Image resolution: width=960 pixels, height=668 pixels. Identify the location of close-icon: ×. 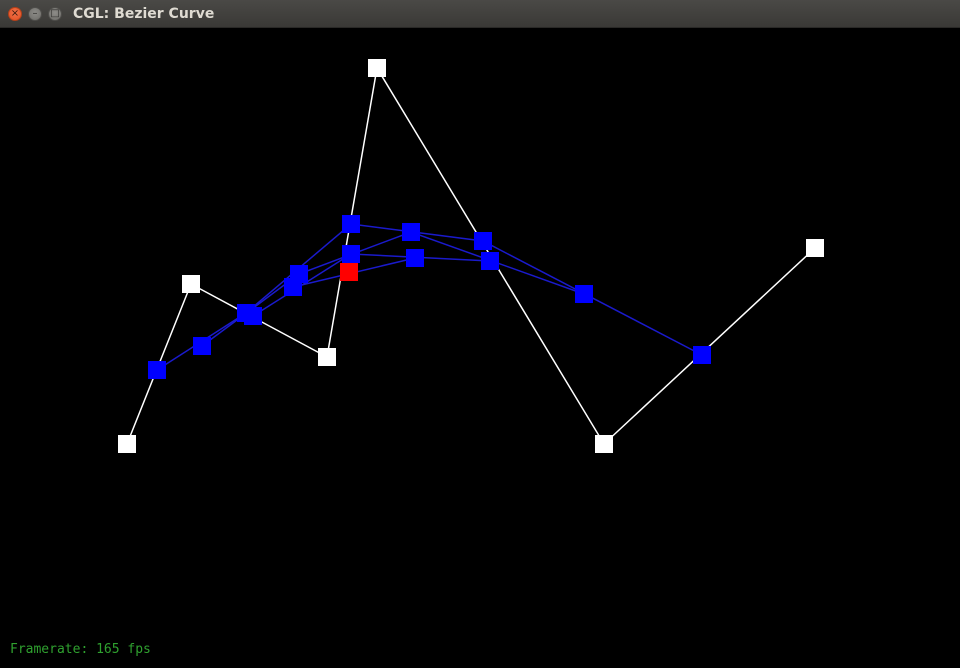
(15, 13).